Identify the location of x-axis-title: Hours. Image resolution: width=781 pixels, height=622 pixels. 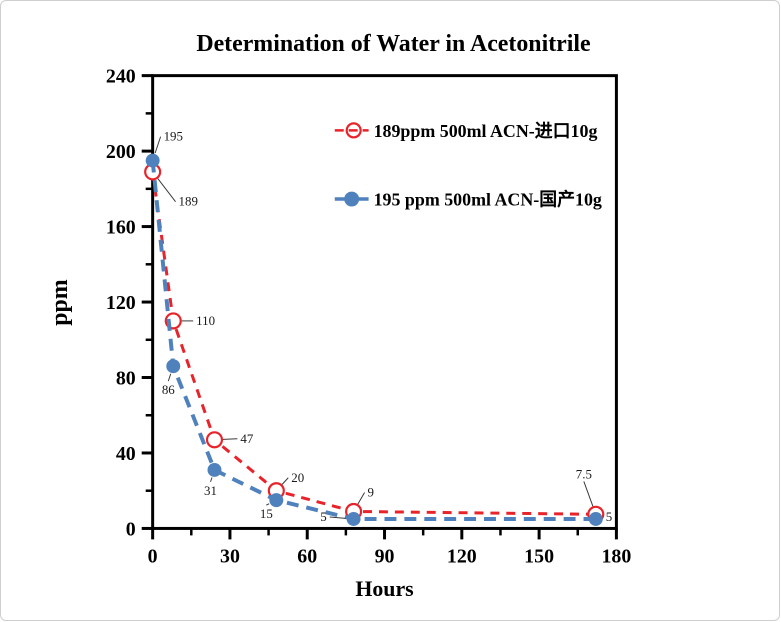
(384, 588).